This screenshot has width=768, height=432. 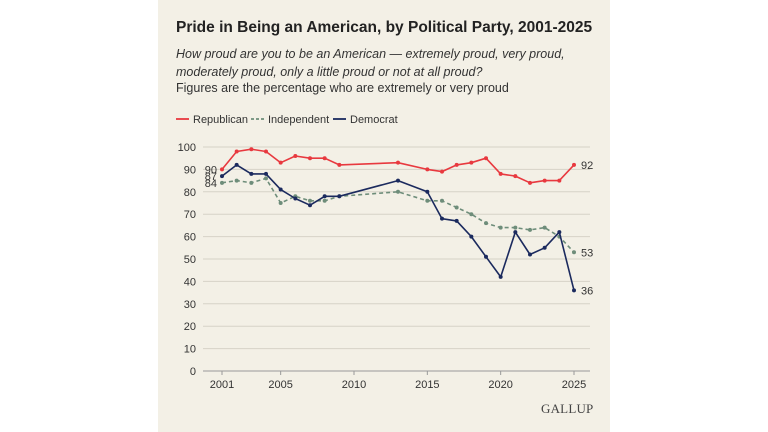 What do you see at coordinates (398, 227) in the screenshot?
I see `democrat-line` at bounding box center [398, 227].